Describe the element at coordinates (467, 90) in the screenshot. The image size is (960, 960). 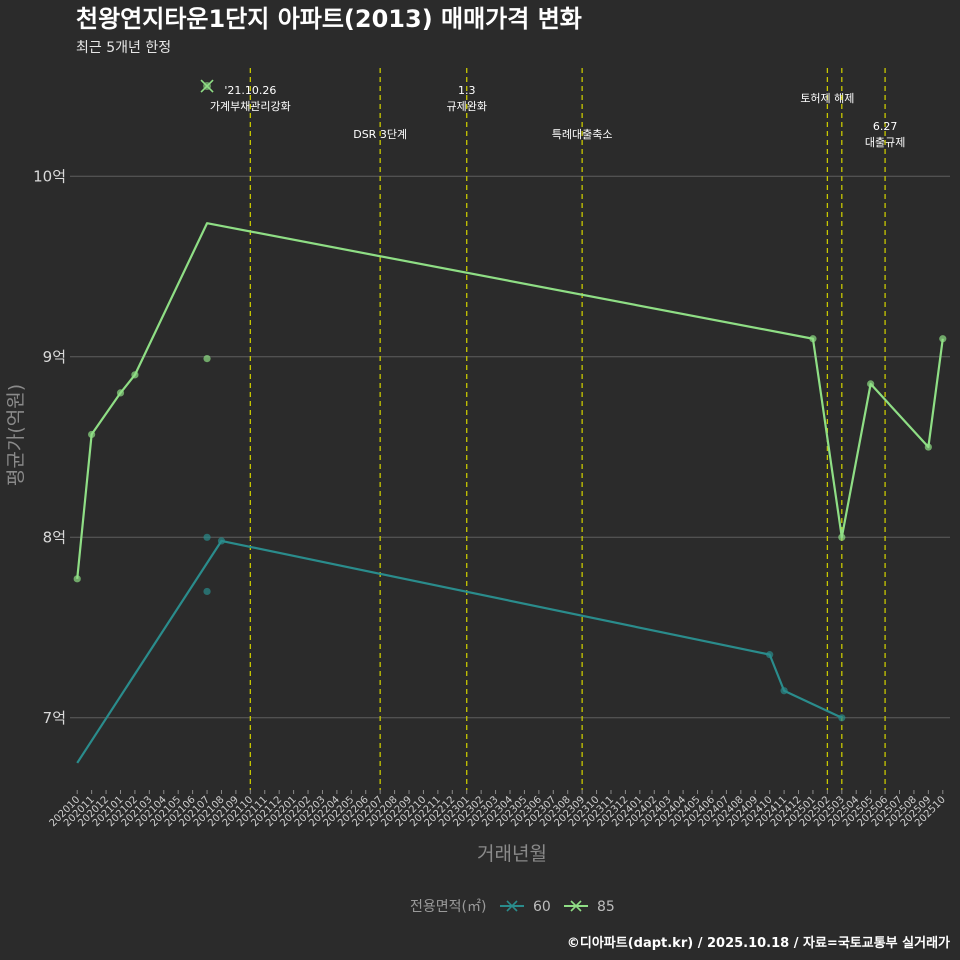
I see `event-label: 1.3` at that location.